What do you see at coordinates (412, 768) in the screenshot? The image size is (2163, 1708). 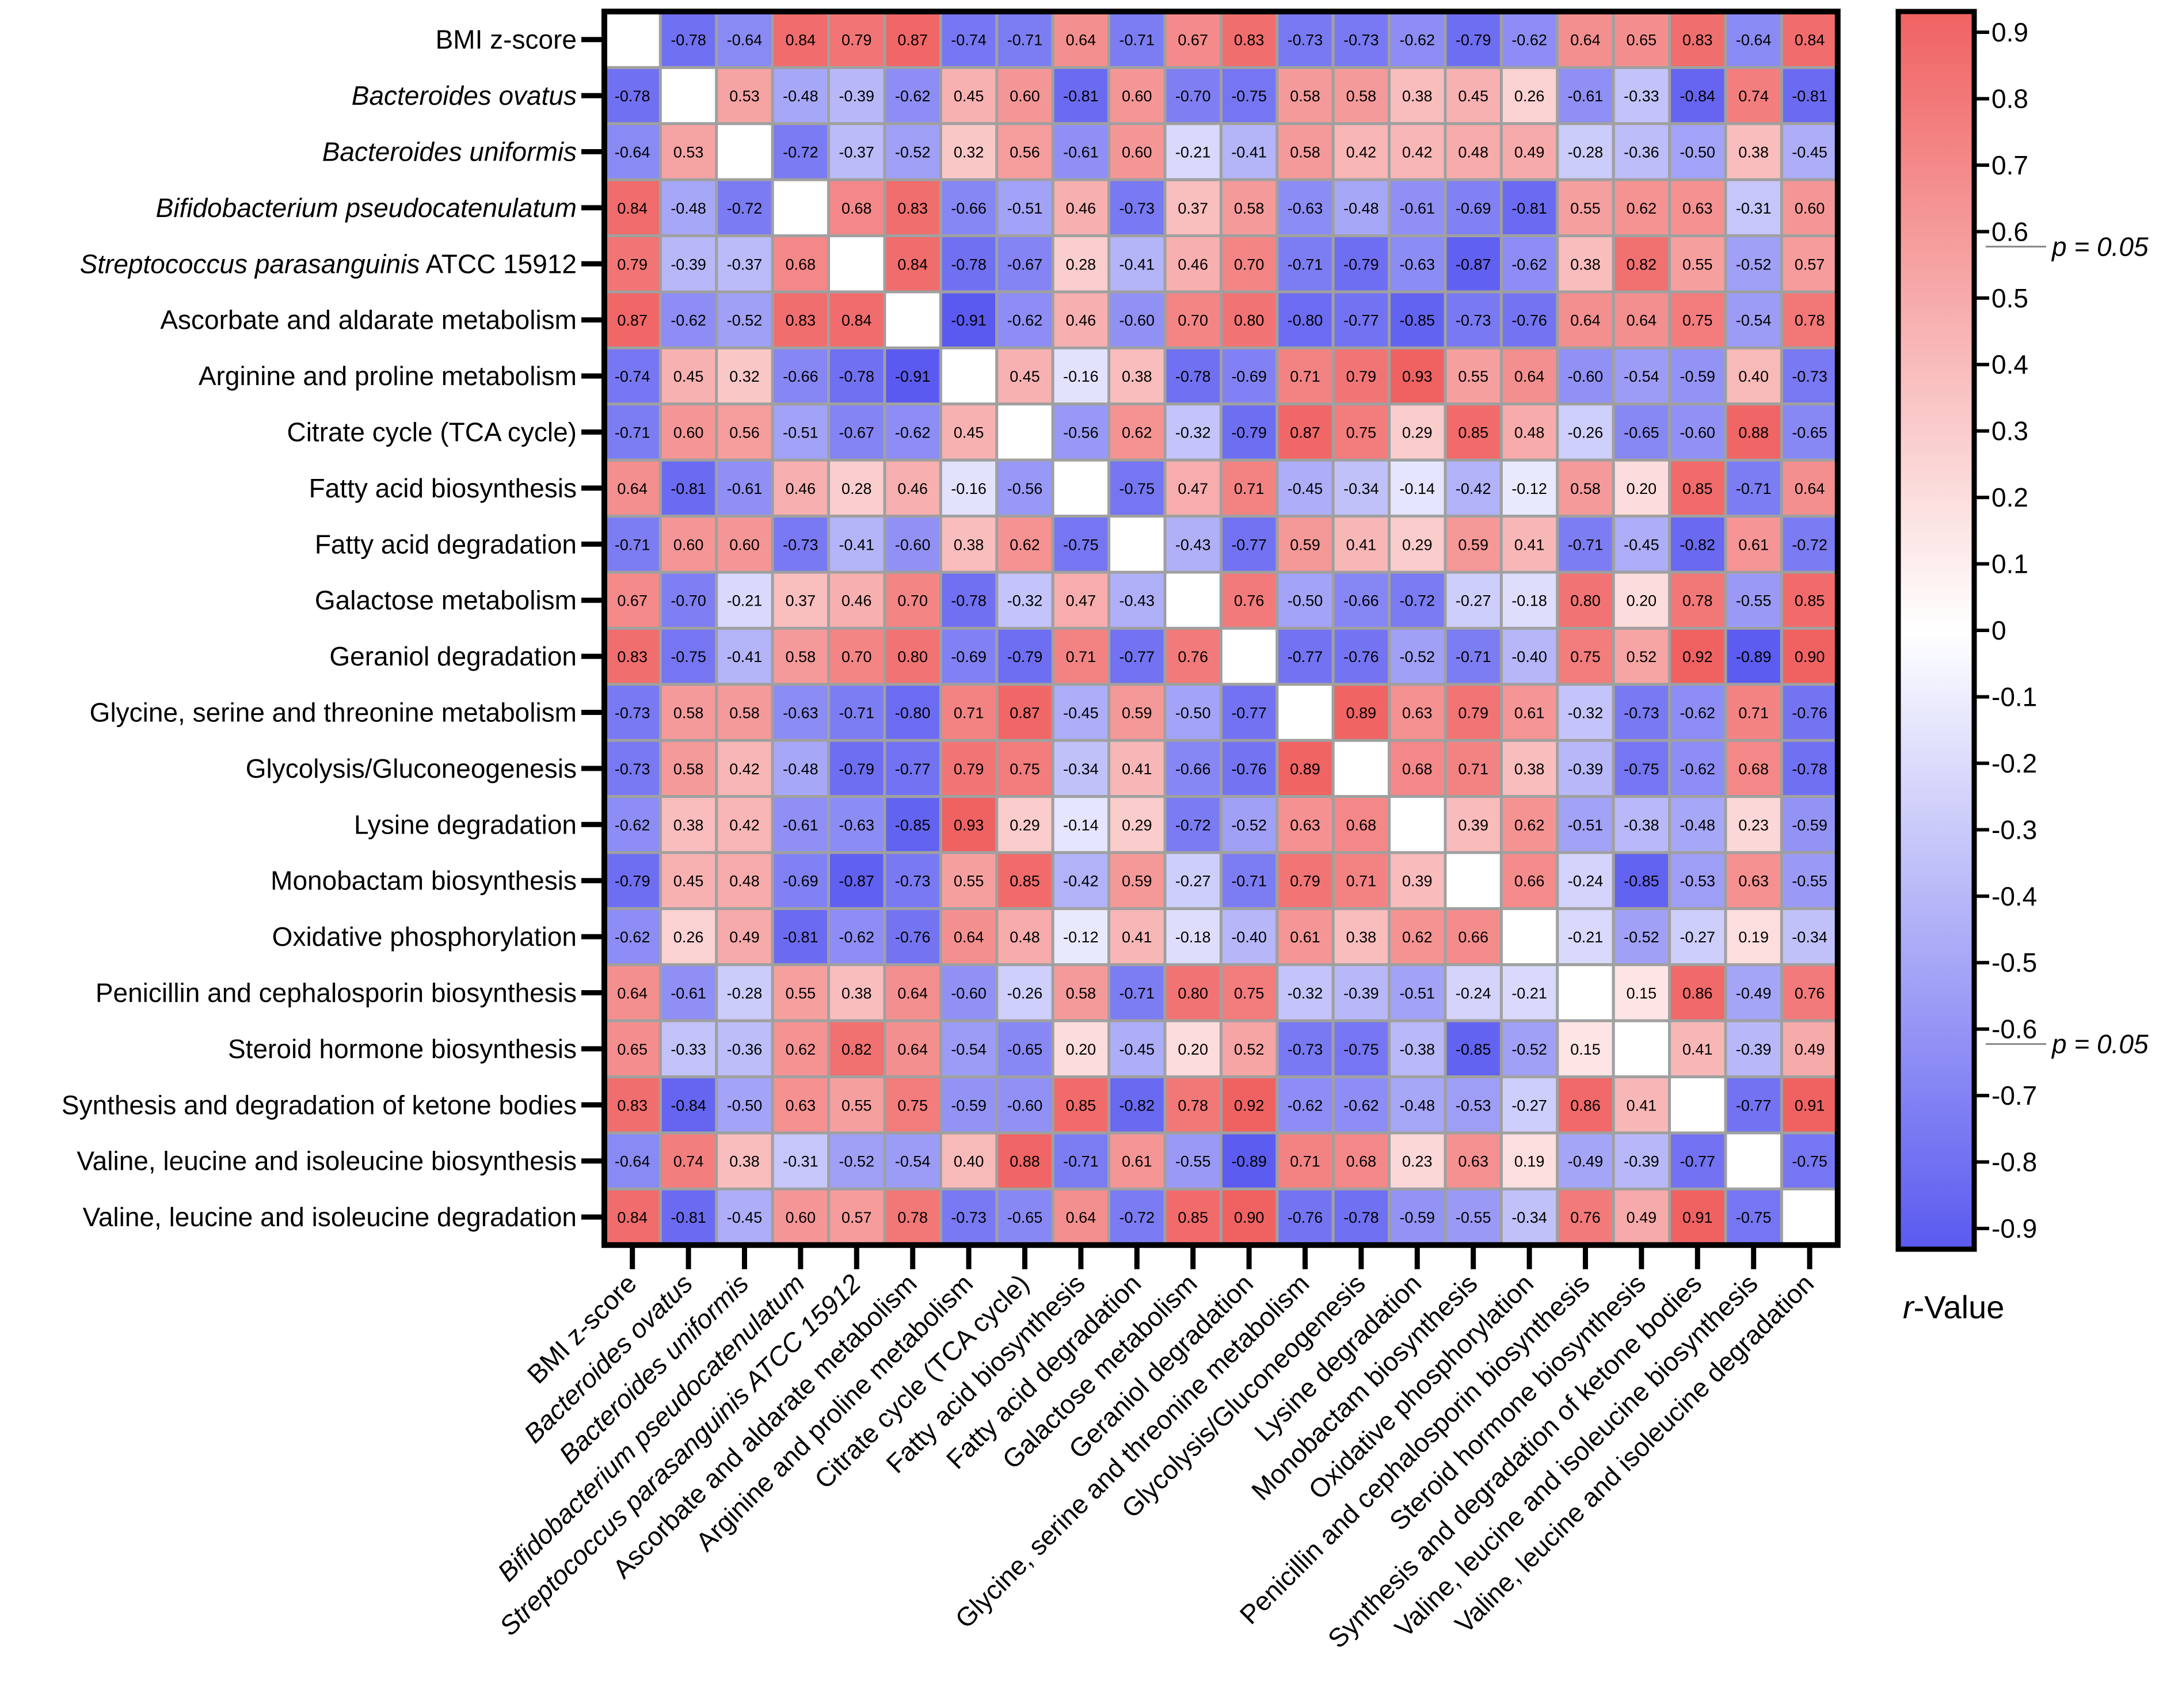 I see `row-label: Glycolysis/Gluconeogenesis` at bounding box center [412, 768].